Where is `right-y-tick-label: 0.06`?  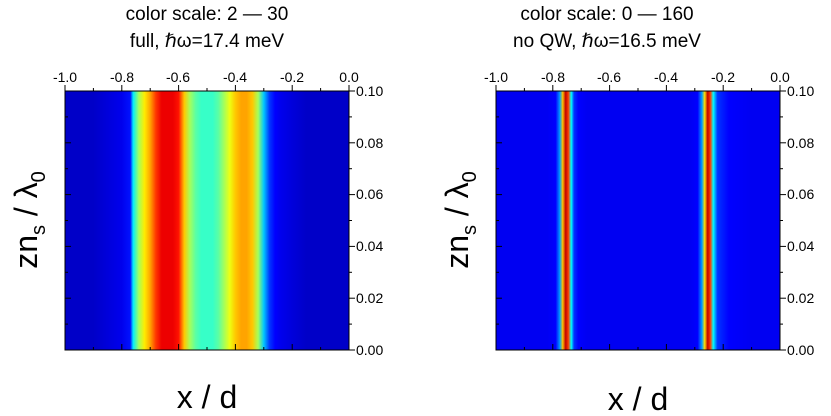
right-y-tick-label: 0.06 is located at coordinates (800, 194).